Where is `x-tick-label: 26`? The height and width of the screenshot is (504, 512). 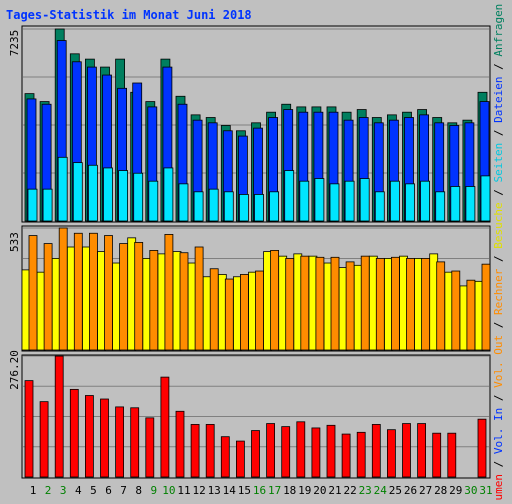
x-tick-label: 26 is located at coordinates (410, 490).